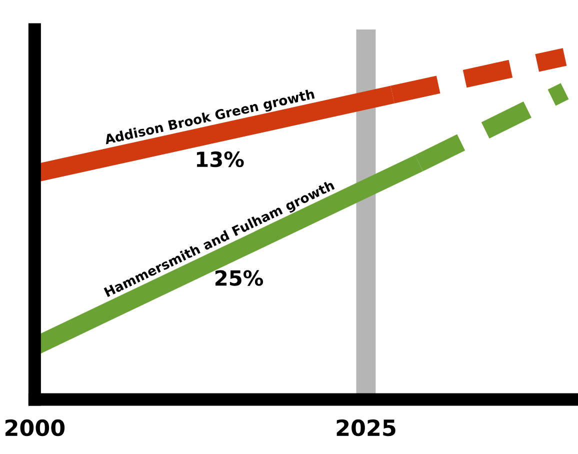 The height and width of the screenshot is (454, 578). What do you see at coordinates (366, 427) in the screenshot?
I see `x-tick-label: 2025` at bounding box center [366, 427].